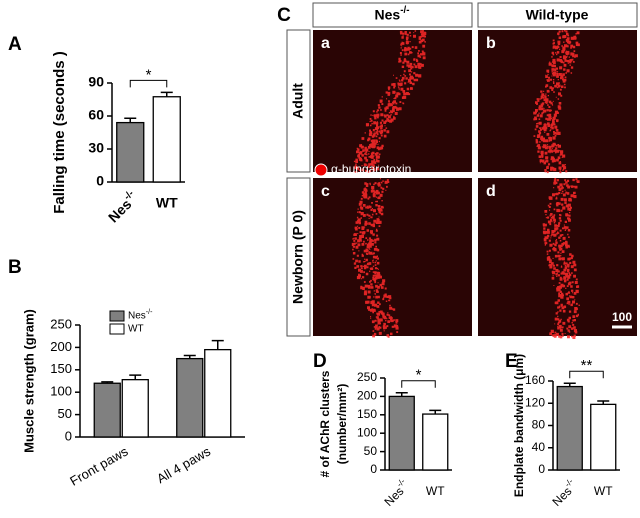 This screenshot has height=518, width=640. Describe the element at coordinates (96, 115) in the screenshot. I see `y-tick-label: 60` at that location.